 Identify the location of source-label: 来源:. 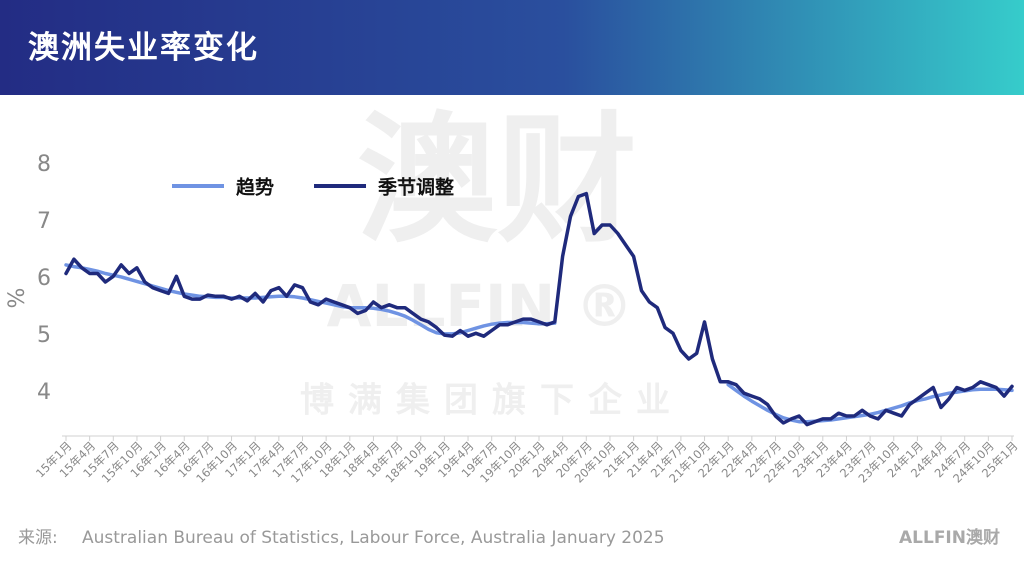
(38, 538).